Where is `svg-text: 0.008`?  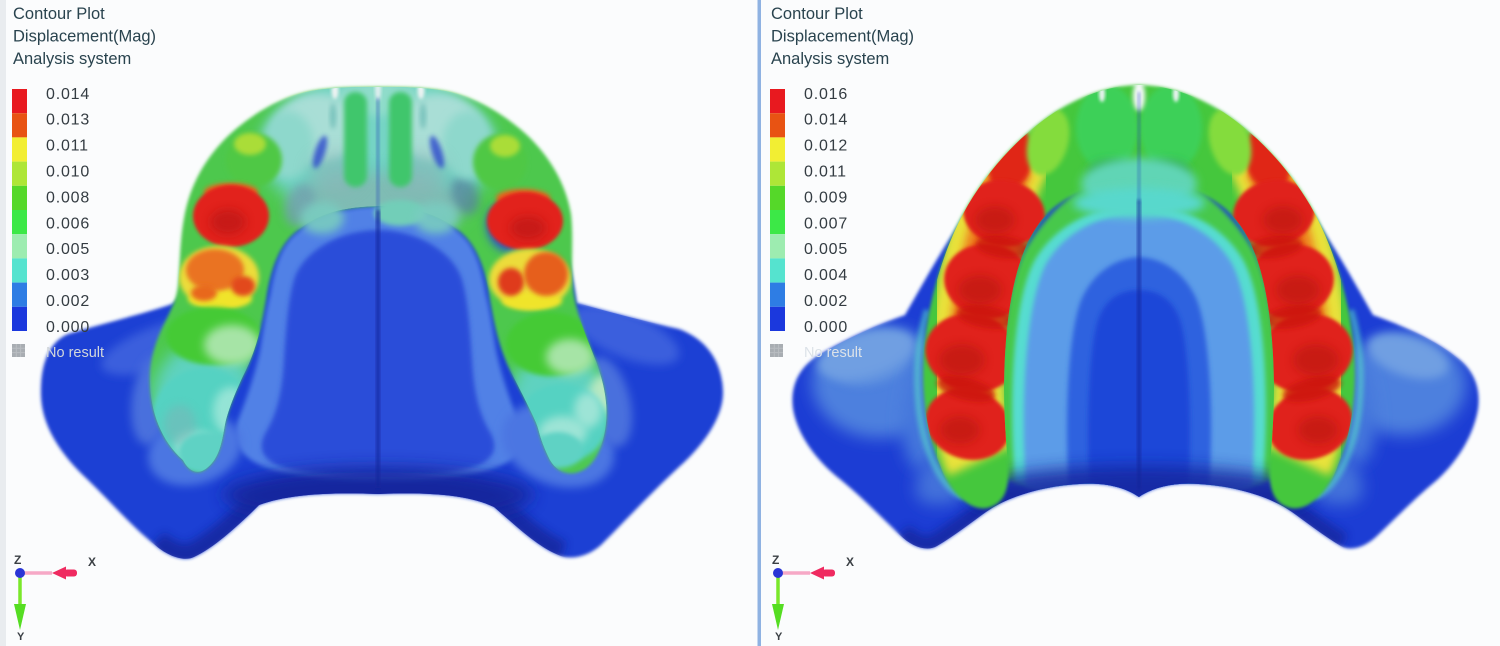
svg-text: 0.008 is located at coordinates (68, 197).